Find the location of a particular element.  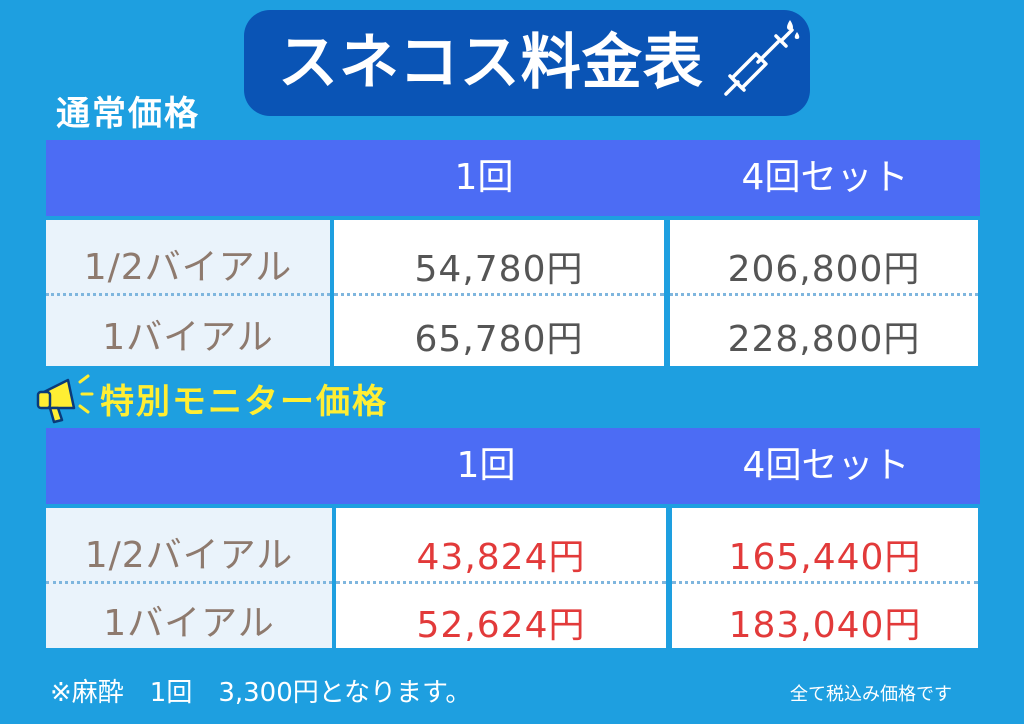

anesthesia-note: ※麻酔 1回 3,300円となります。 is located at coordinates (261, 693).